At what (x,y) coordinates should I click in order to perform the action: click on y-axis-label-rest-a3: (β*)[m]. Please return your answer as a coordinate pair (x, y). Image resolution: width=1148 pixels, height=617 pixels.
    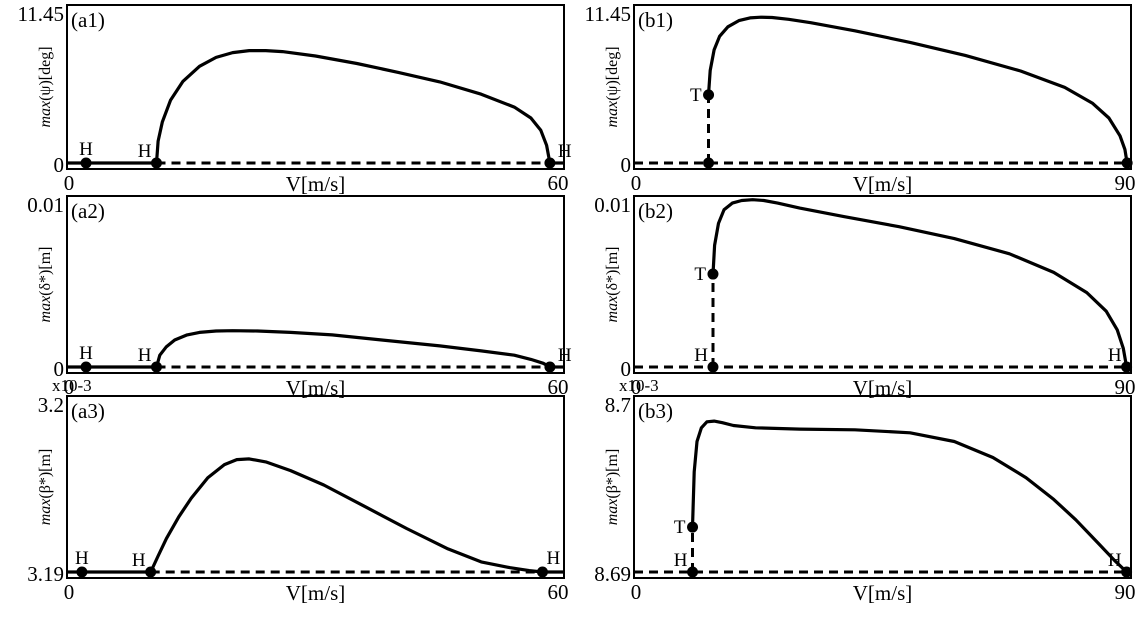
    Looking at the image, I should click on (45, 474).